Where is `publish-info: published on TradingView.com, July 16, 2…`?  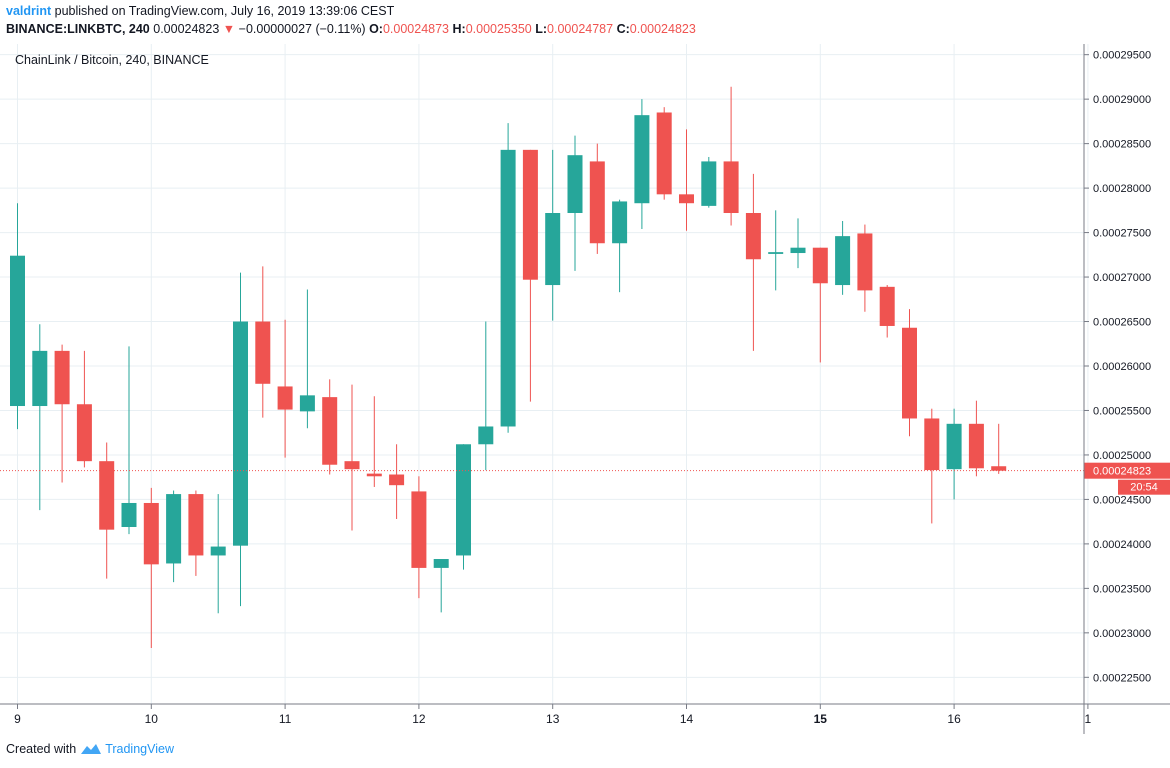 publish-info: published on TradingView.com, July 16, 2… is located at coordinates (224, 11).